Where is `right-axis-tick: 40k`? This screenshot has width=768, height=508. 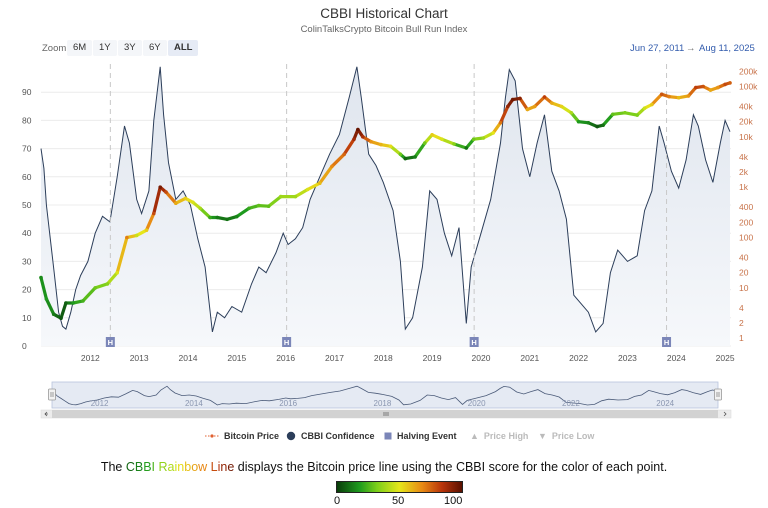 right-axis-tick: 40k is located at coordinates (746, 107).